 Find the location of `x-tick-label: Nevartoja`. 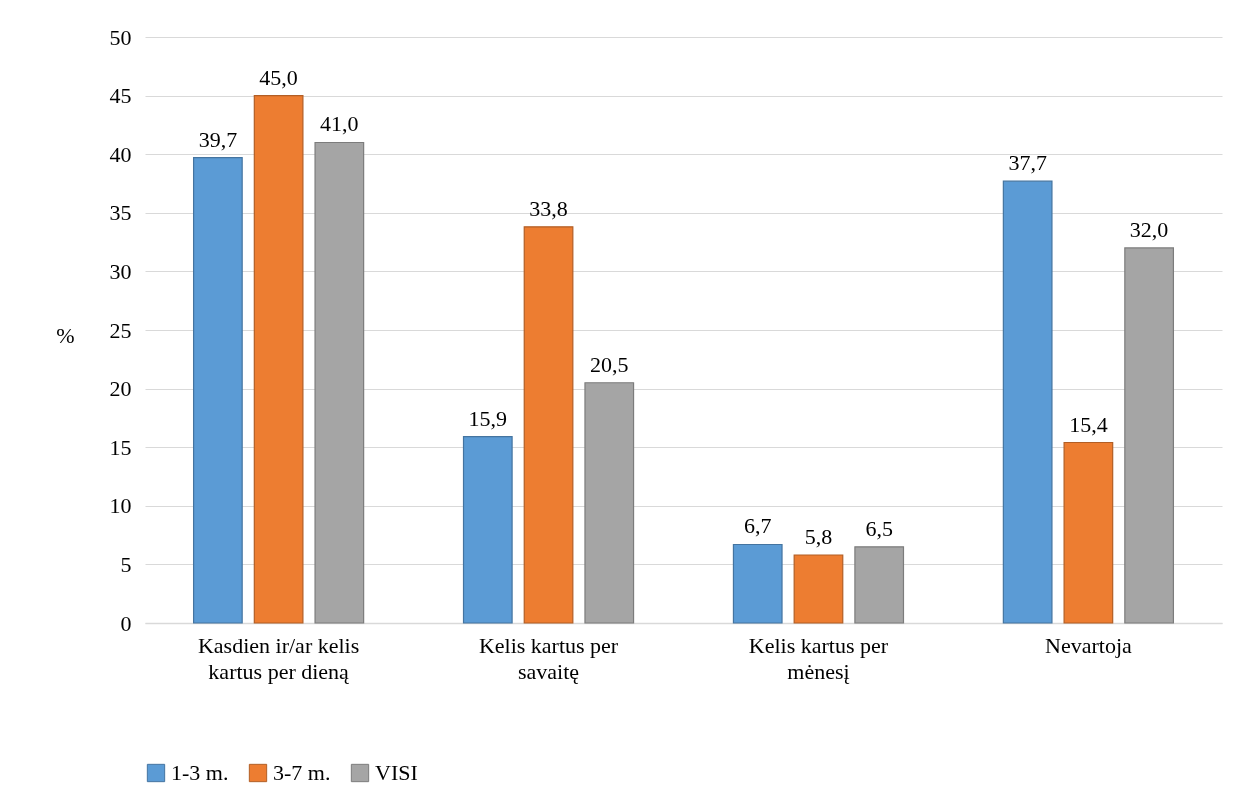

x-tick-label: Nevartoja is located at coordinates (1088, 645).